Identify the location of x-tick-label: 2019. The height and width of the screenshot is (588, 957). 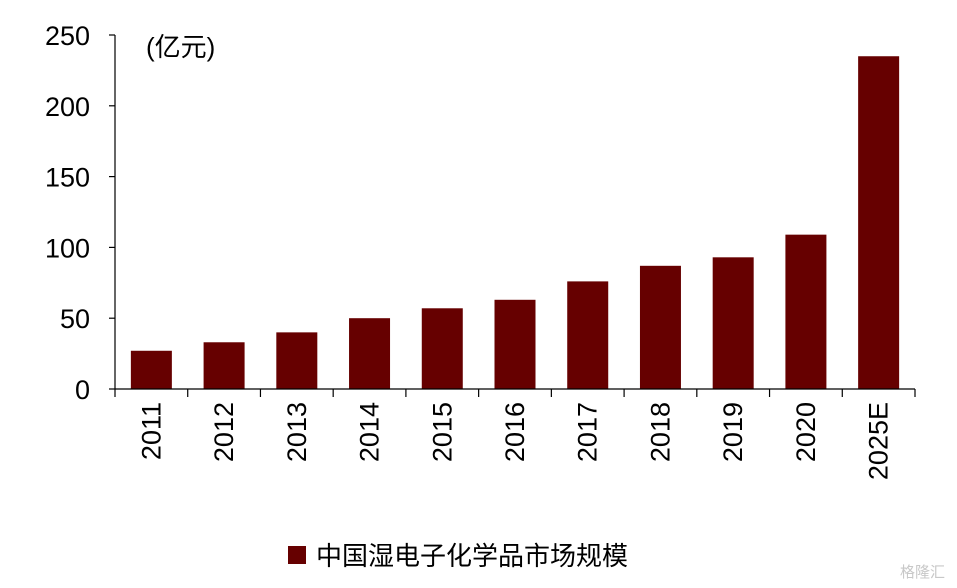
(733, 432).